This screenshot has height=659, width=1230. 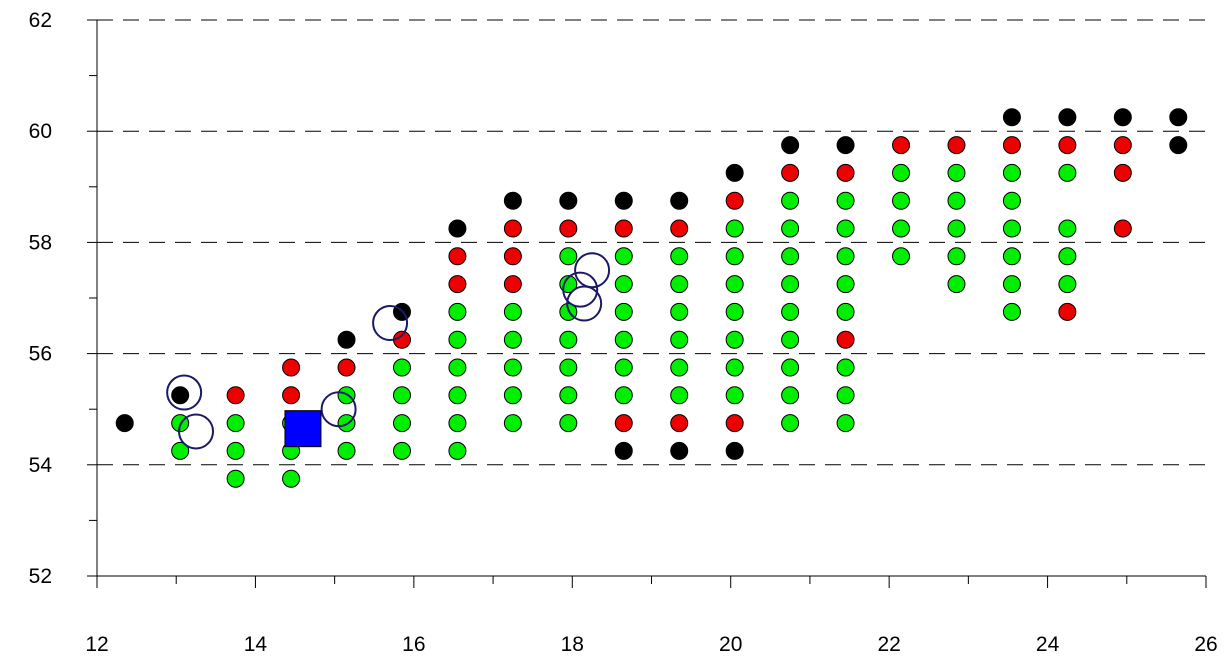 I want to click on x-tick-label-24: 24, so click(x=1048, y=644).